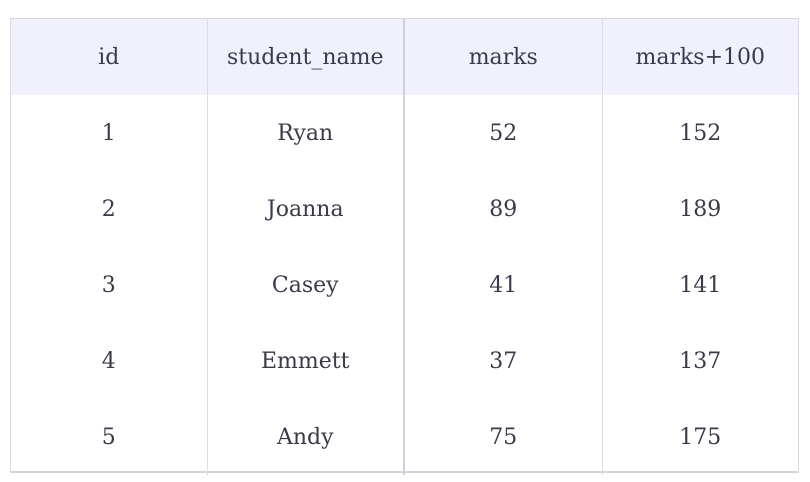  What do you see at coordinates (306, 285) in the screenshot?
I see `cell-student-name: Casey` at bounding box center [306, 285].